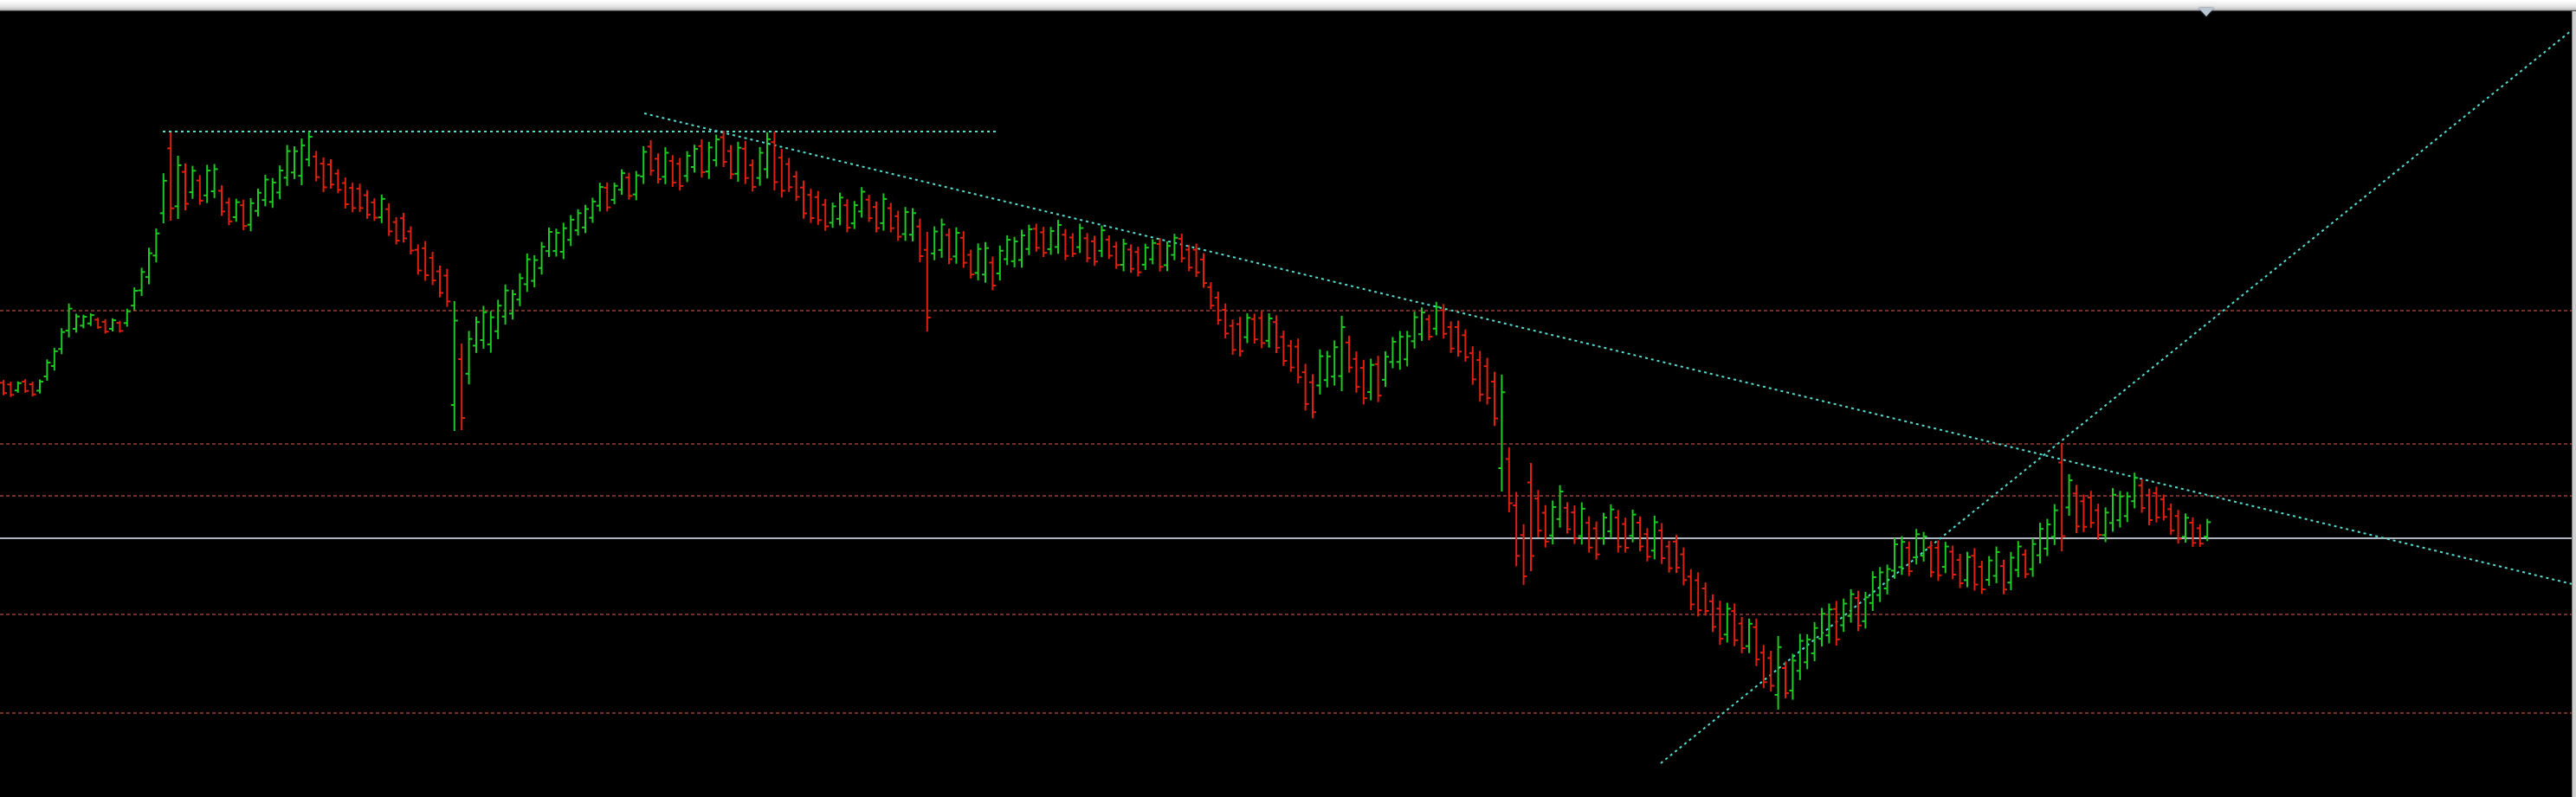 The width and height of the screenshot is (2576, 797). I want to click on chart-scroll-track, so click(1288, 5).